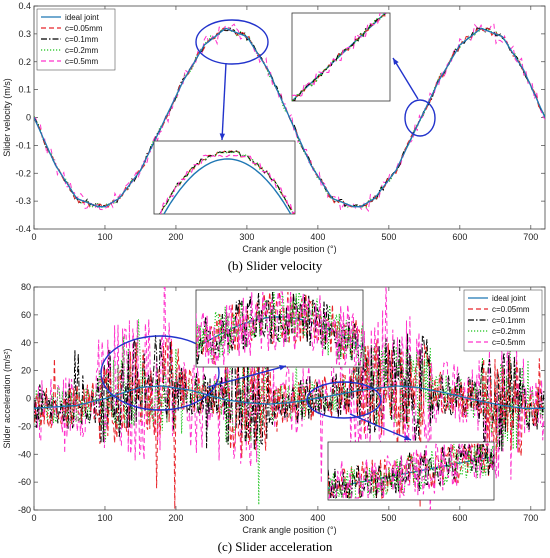 This screenshot has height=558, width=550. I want to click on caption-b: (b) Slider velocity, so click(275, 265).